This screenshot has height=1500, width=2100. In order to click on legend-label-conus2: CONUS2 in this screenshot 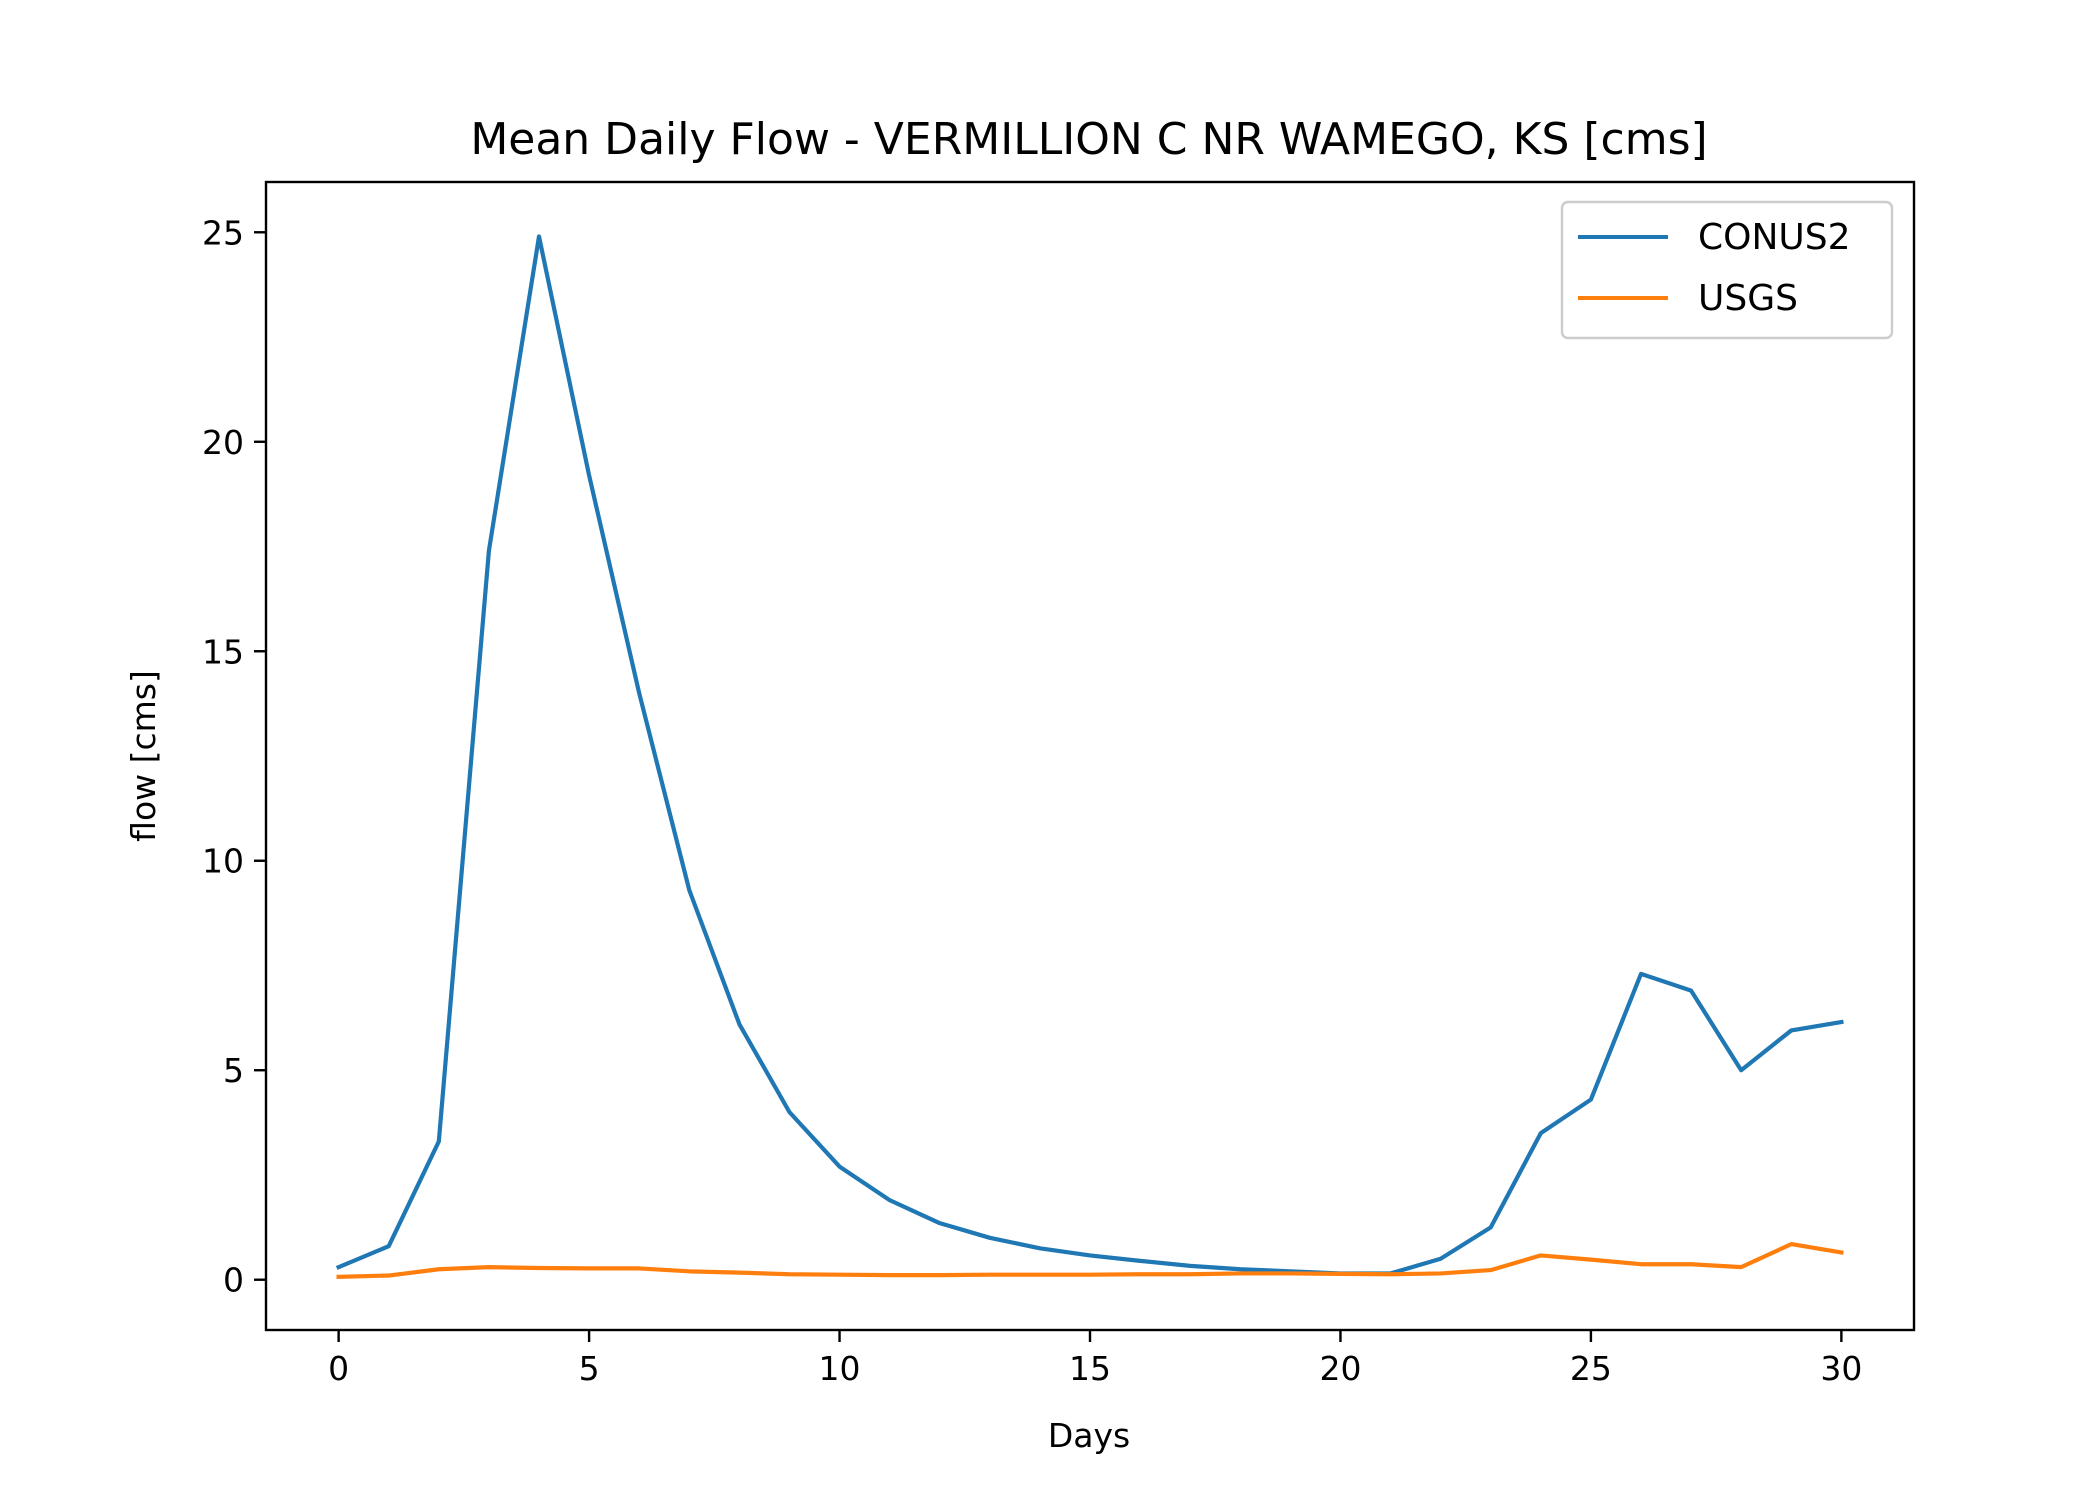, I will do `click(1774, 237)`.